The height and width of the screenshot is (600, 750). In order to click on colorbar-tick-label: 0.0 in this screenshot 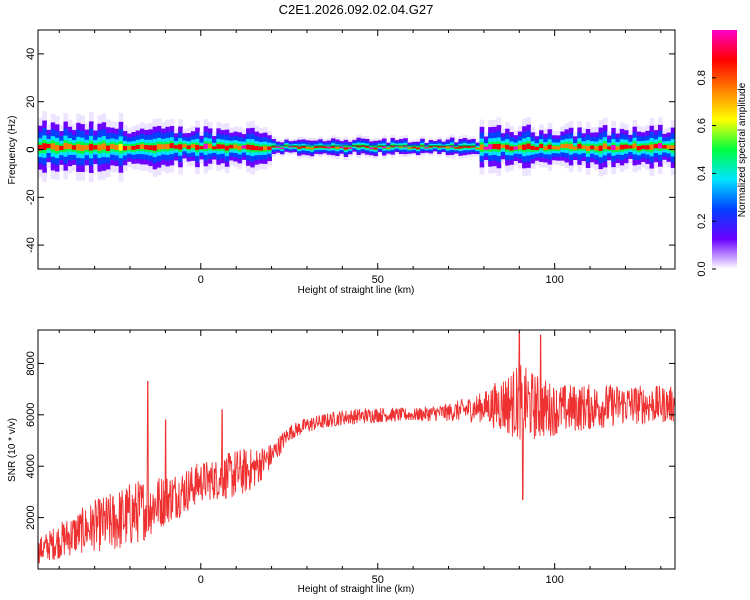, I will do `click(702, 268)`.